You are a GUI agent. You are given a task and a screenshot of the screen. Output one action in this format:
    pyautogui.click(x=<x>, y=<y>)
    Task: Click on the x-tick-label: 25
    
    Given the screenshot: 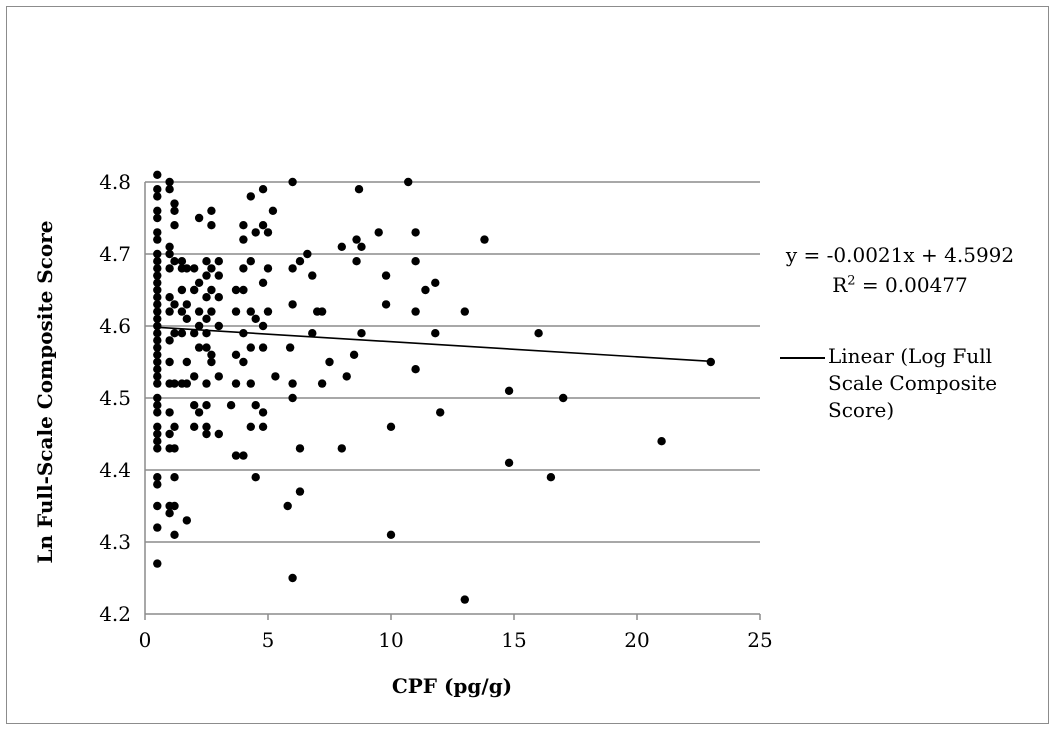 What is the action you would take?
    pyautogui.click(x=759, y=640)
    